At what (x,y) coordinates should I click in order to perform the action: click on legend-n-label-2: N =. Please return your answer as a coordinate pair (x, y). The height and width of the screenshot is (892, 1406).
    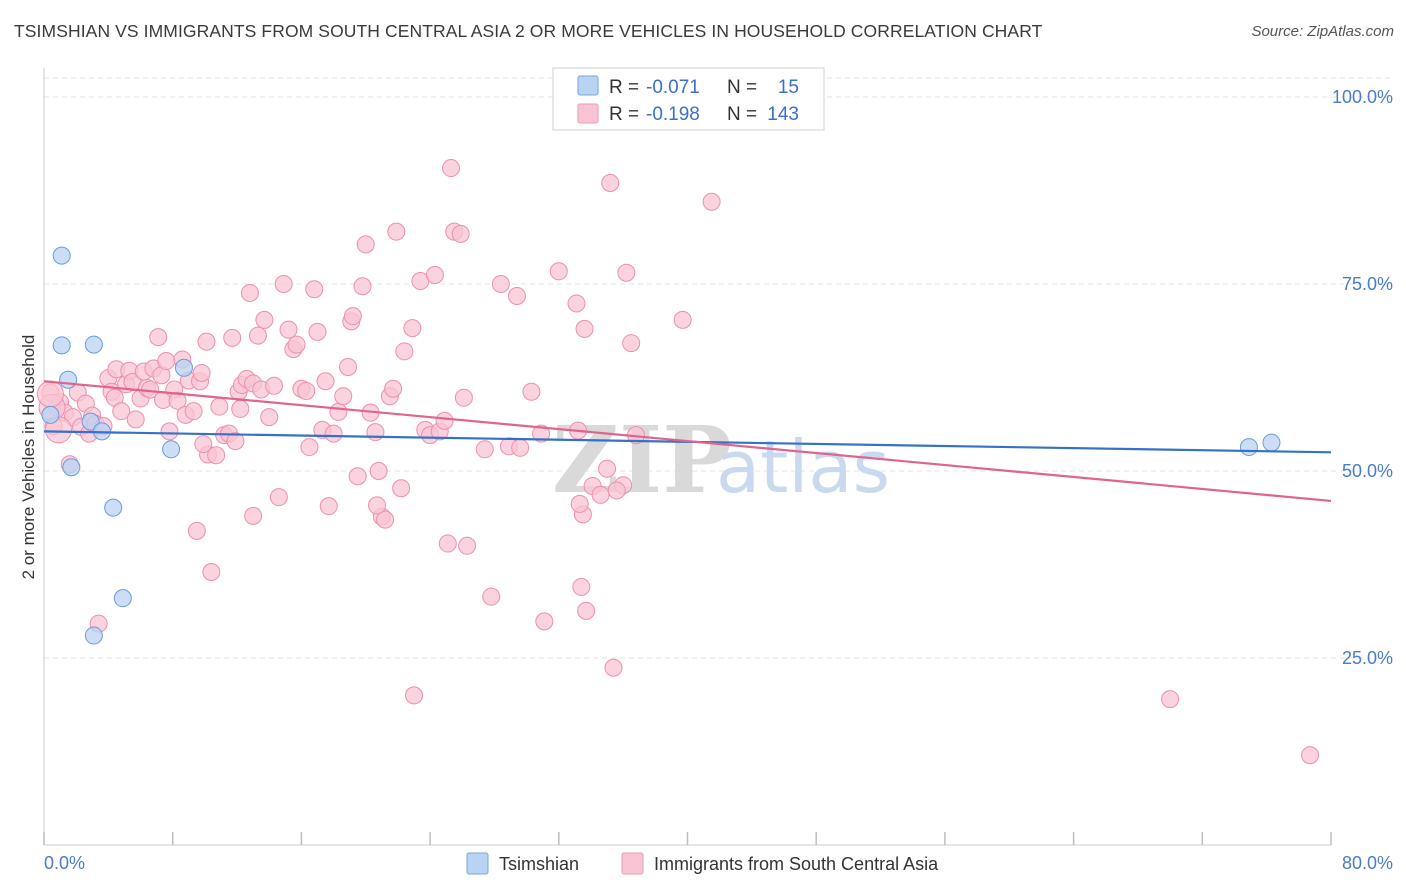
    Looking at the image, I should click on (742, 114).